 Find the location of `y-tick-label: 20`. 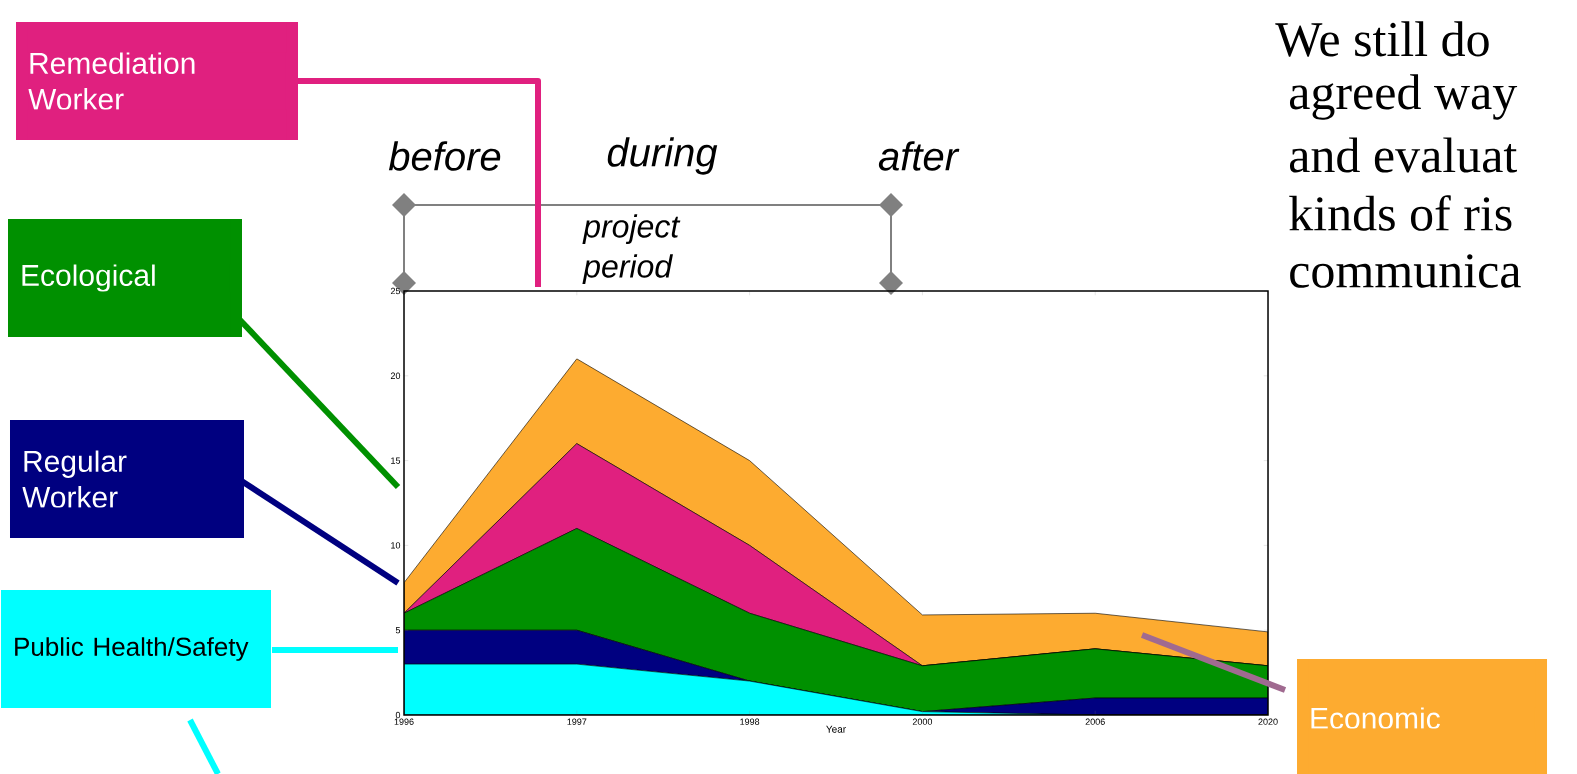

y-tick-label: 20 is located at coordinates (395, 375).